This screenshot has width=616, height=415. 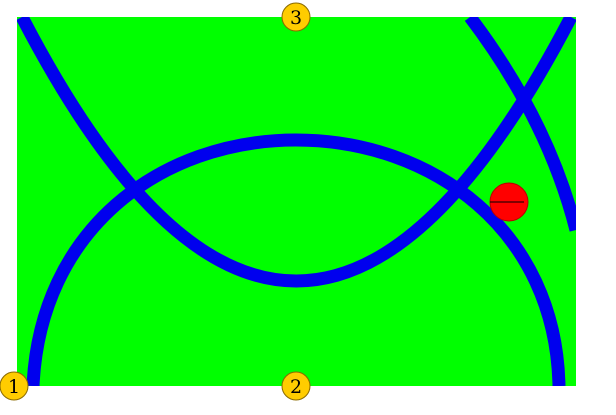 I want to click on red-ball, so click(x=509, y=202).